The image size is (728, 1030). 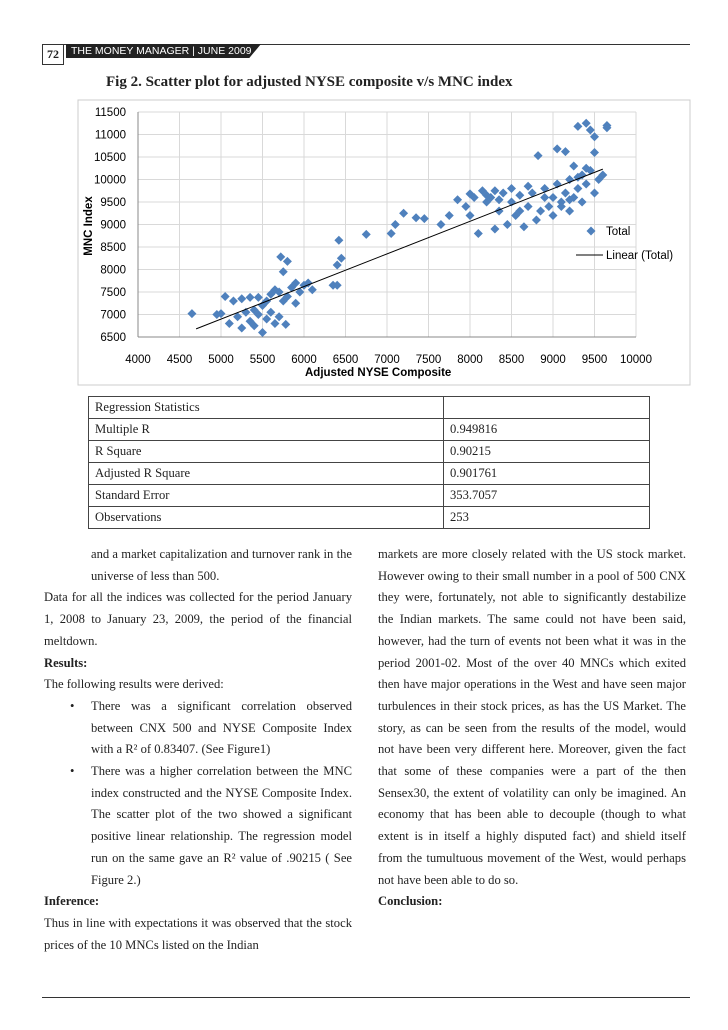 I want to click on table-row: Regression Statistics, so click(x=369, y=407).